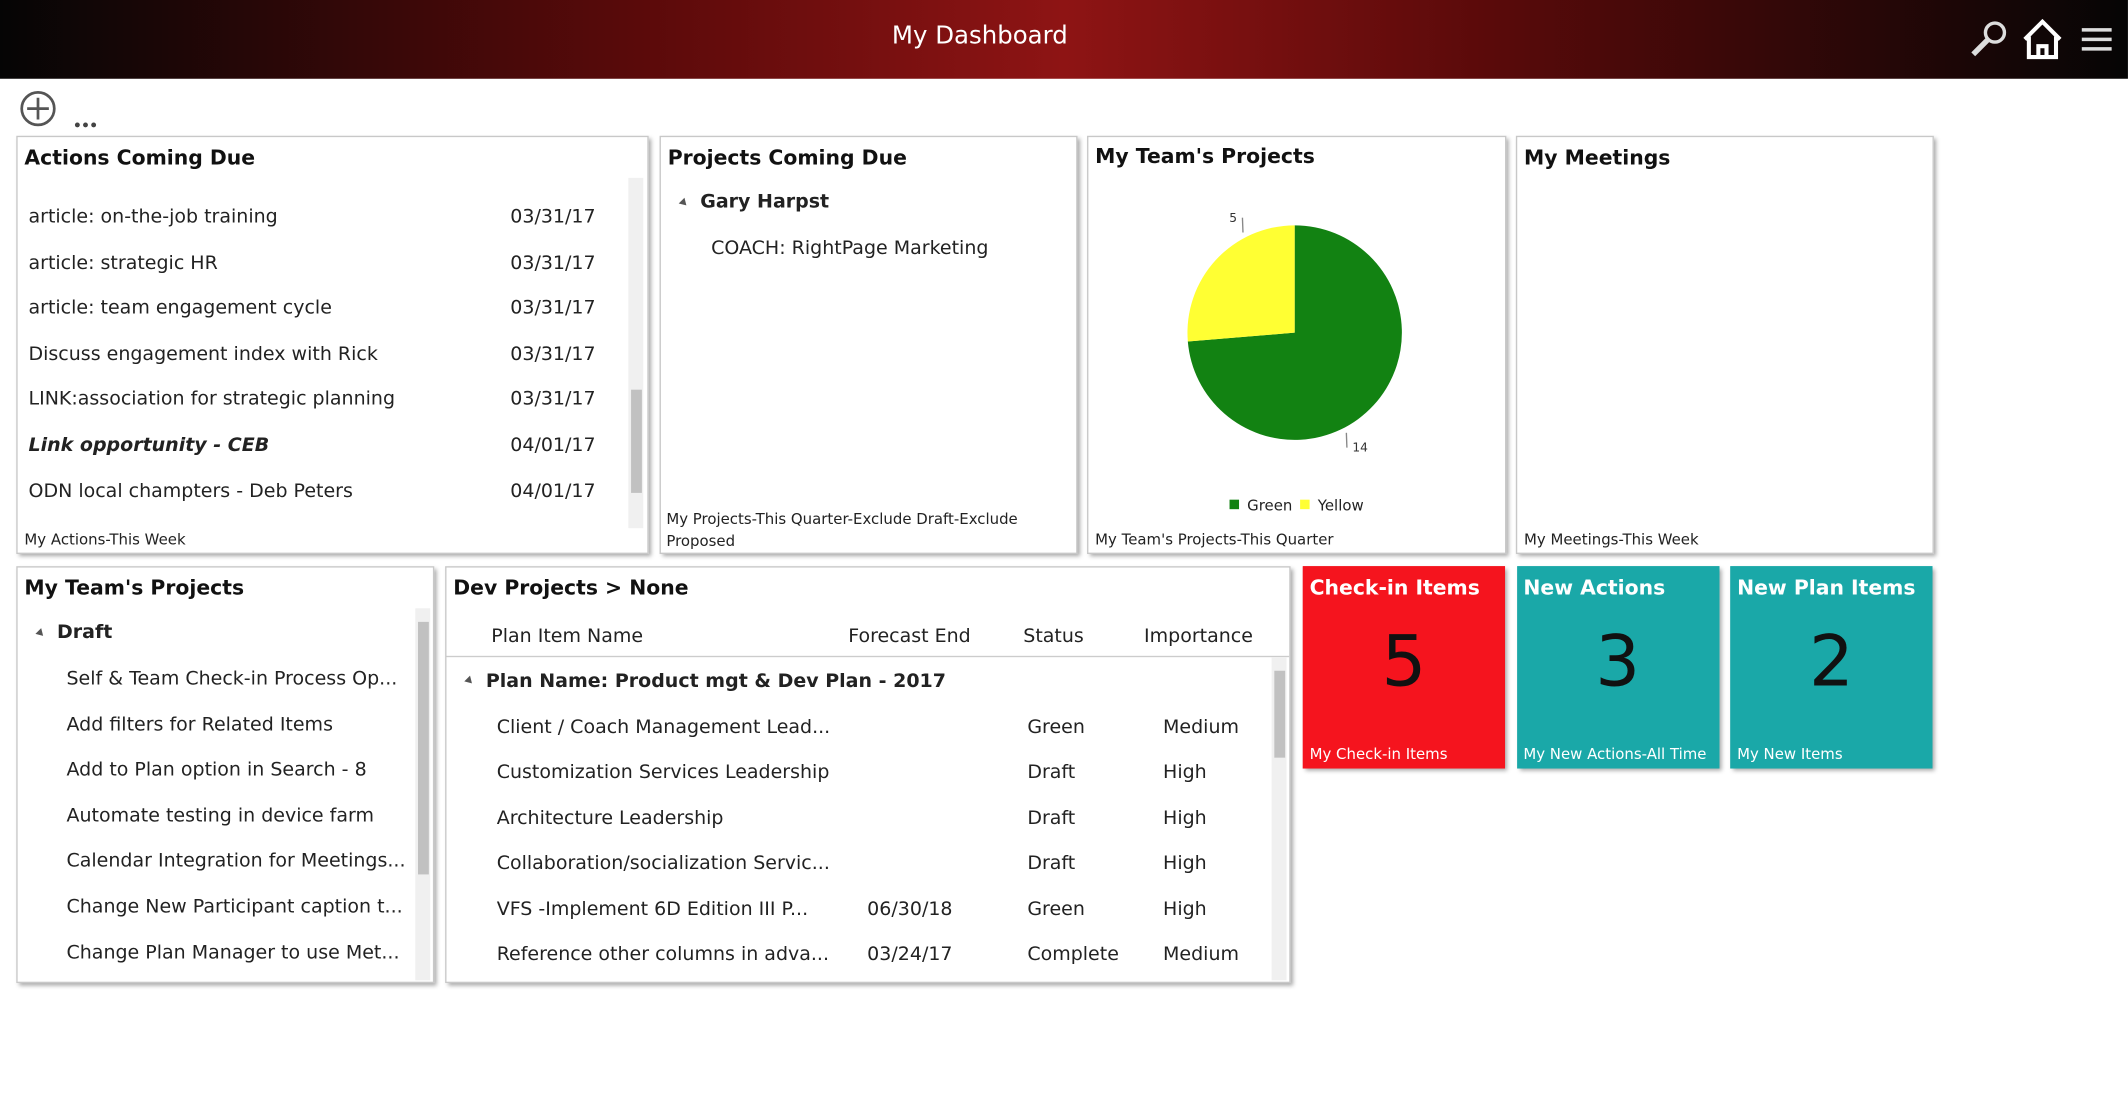 The height and width of the screenshot is (1108, 2128). Describe the element at coordinates (153, 217) in the screenshot. I see `action-name: article: on-the-job training` at that location.